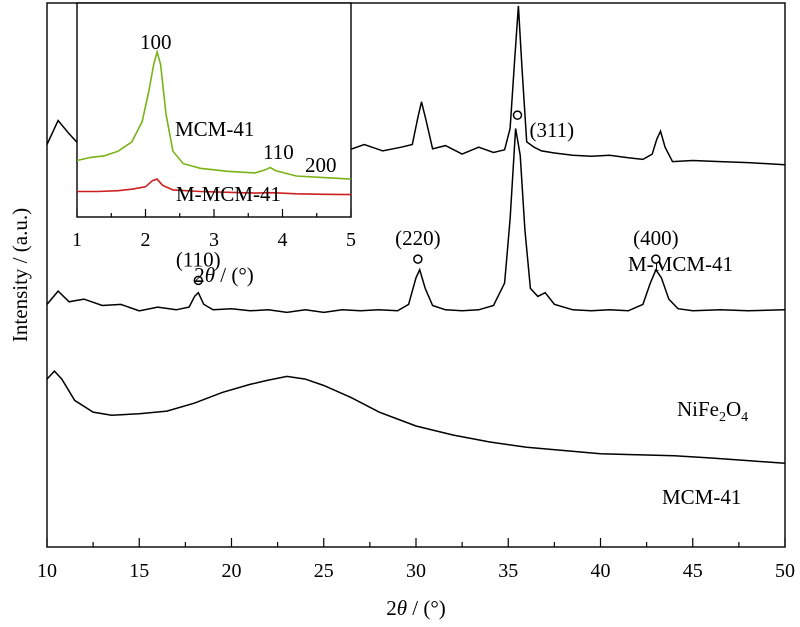  Describe the element at coordinates (551, 130) in the screenshot. I see `peak-label: (311)` at that location.